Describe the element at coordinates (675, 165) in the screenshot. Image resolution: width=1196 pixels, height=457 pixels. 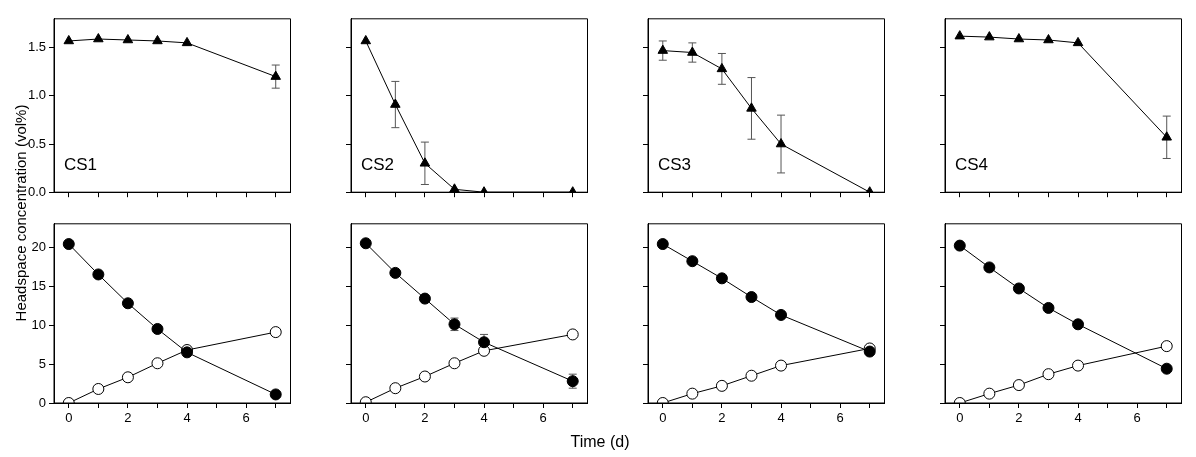
I see `annotation: CS3` at that location.